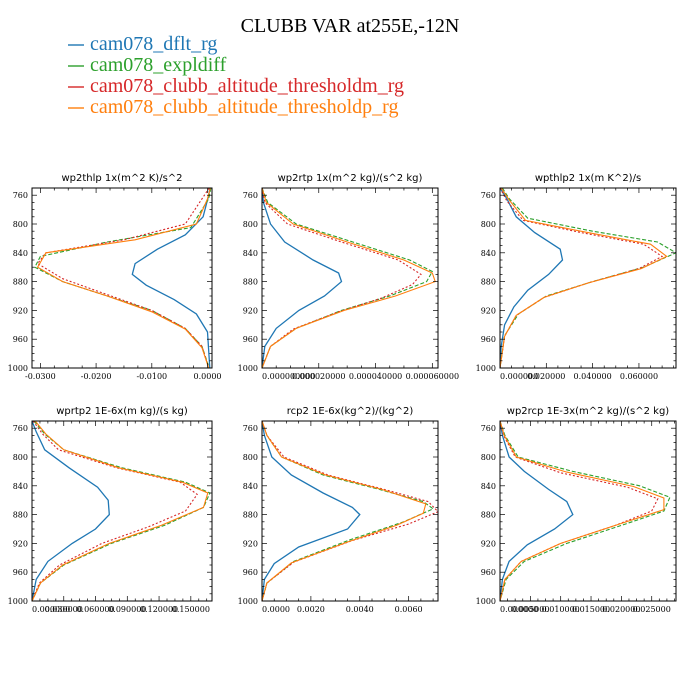 The image size is (700, 700). Describe the element at coordinates (311, 609) in the screenshot. I see `x-tick-label: 0.0020` at that location.